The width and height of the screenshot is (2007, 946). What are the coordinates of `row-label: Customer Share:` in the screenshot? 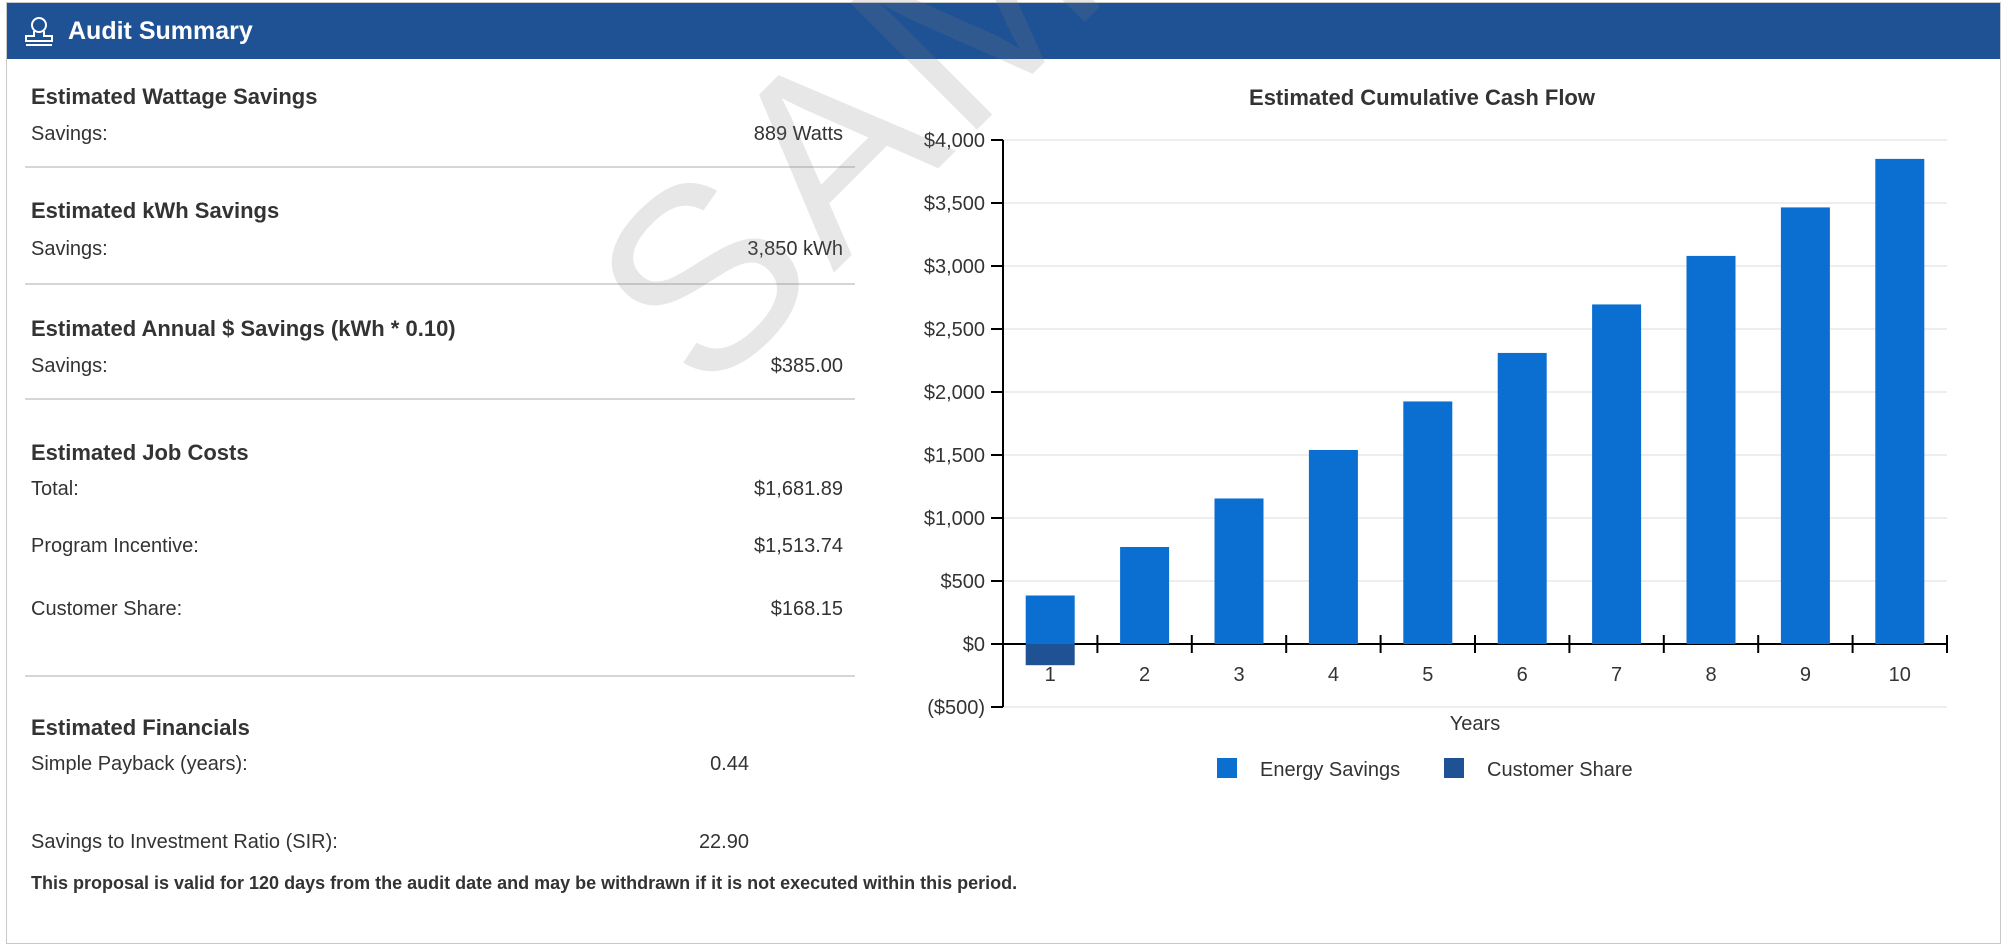 It's located at (107, 609).